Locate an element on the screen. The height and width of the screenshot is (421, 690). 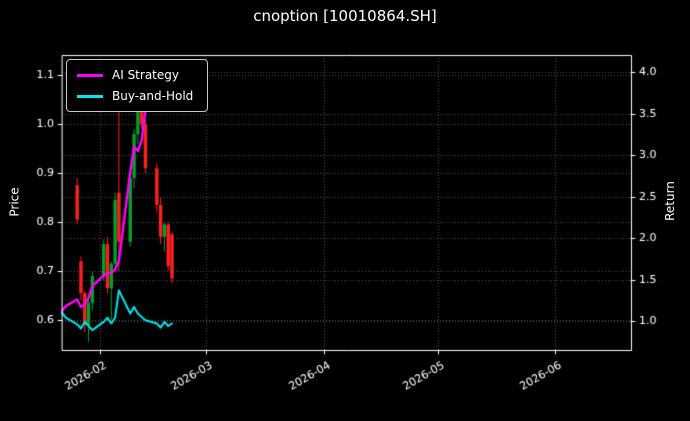
legend-label-buy-and-hold: Buy-and-Hold is located at coordinates (153, 96).